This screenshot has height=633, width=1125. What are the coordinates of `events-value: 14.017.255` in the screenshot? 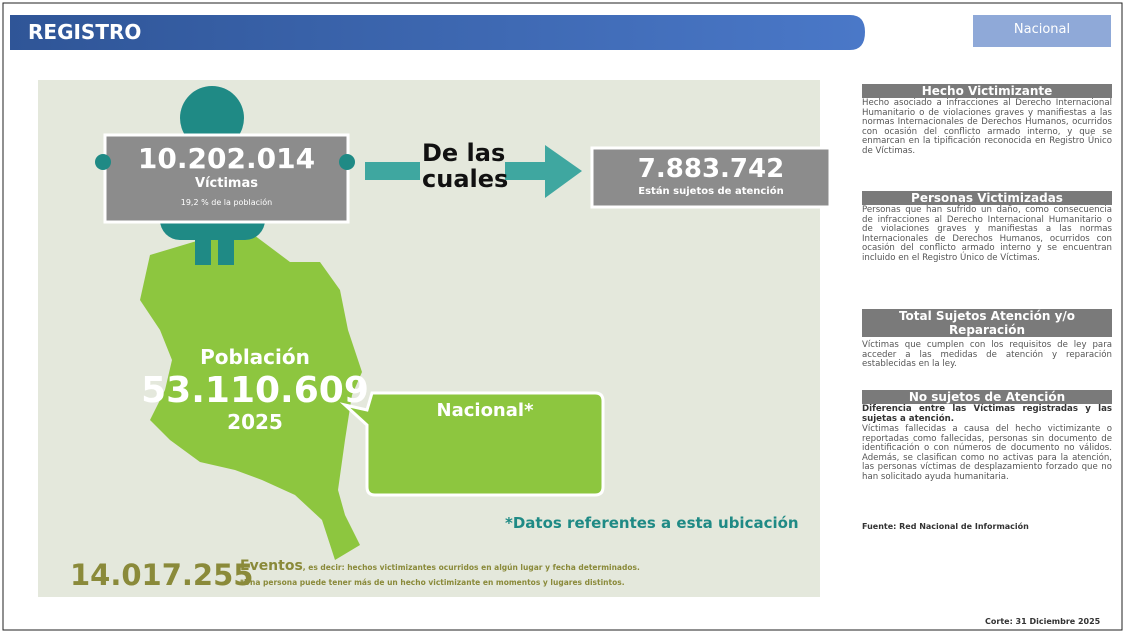 It's located at (162, 575).